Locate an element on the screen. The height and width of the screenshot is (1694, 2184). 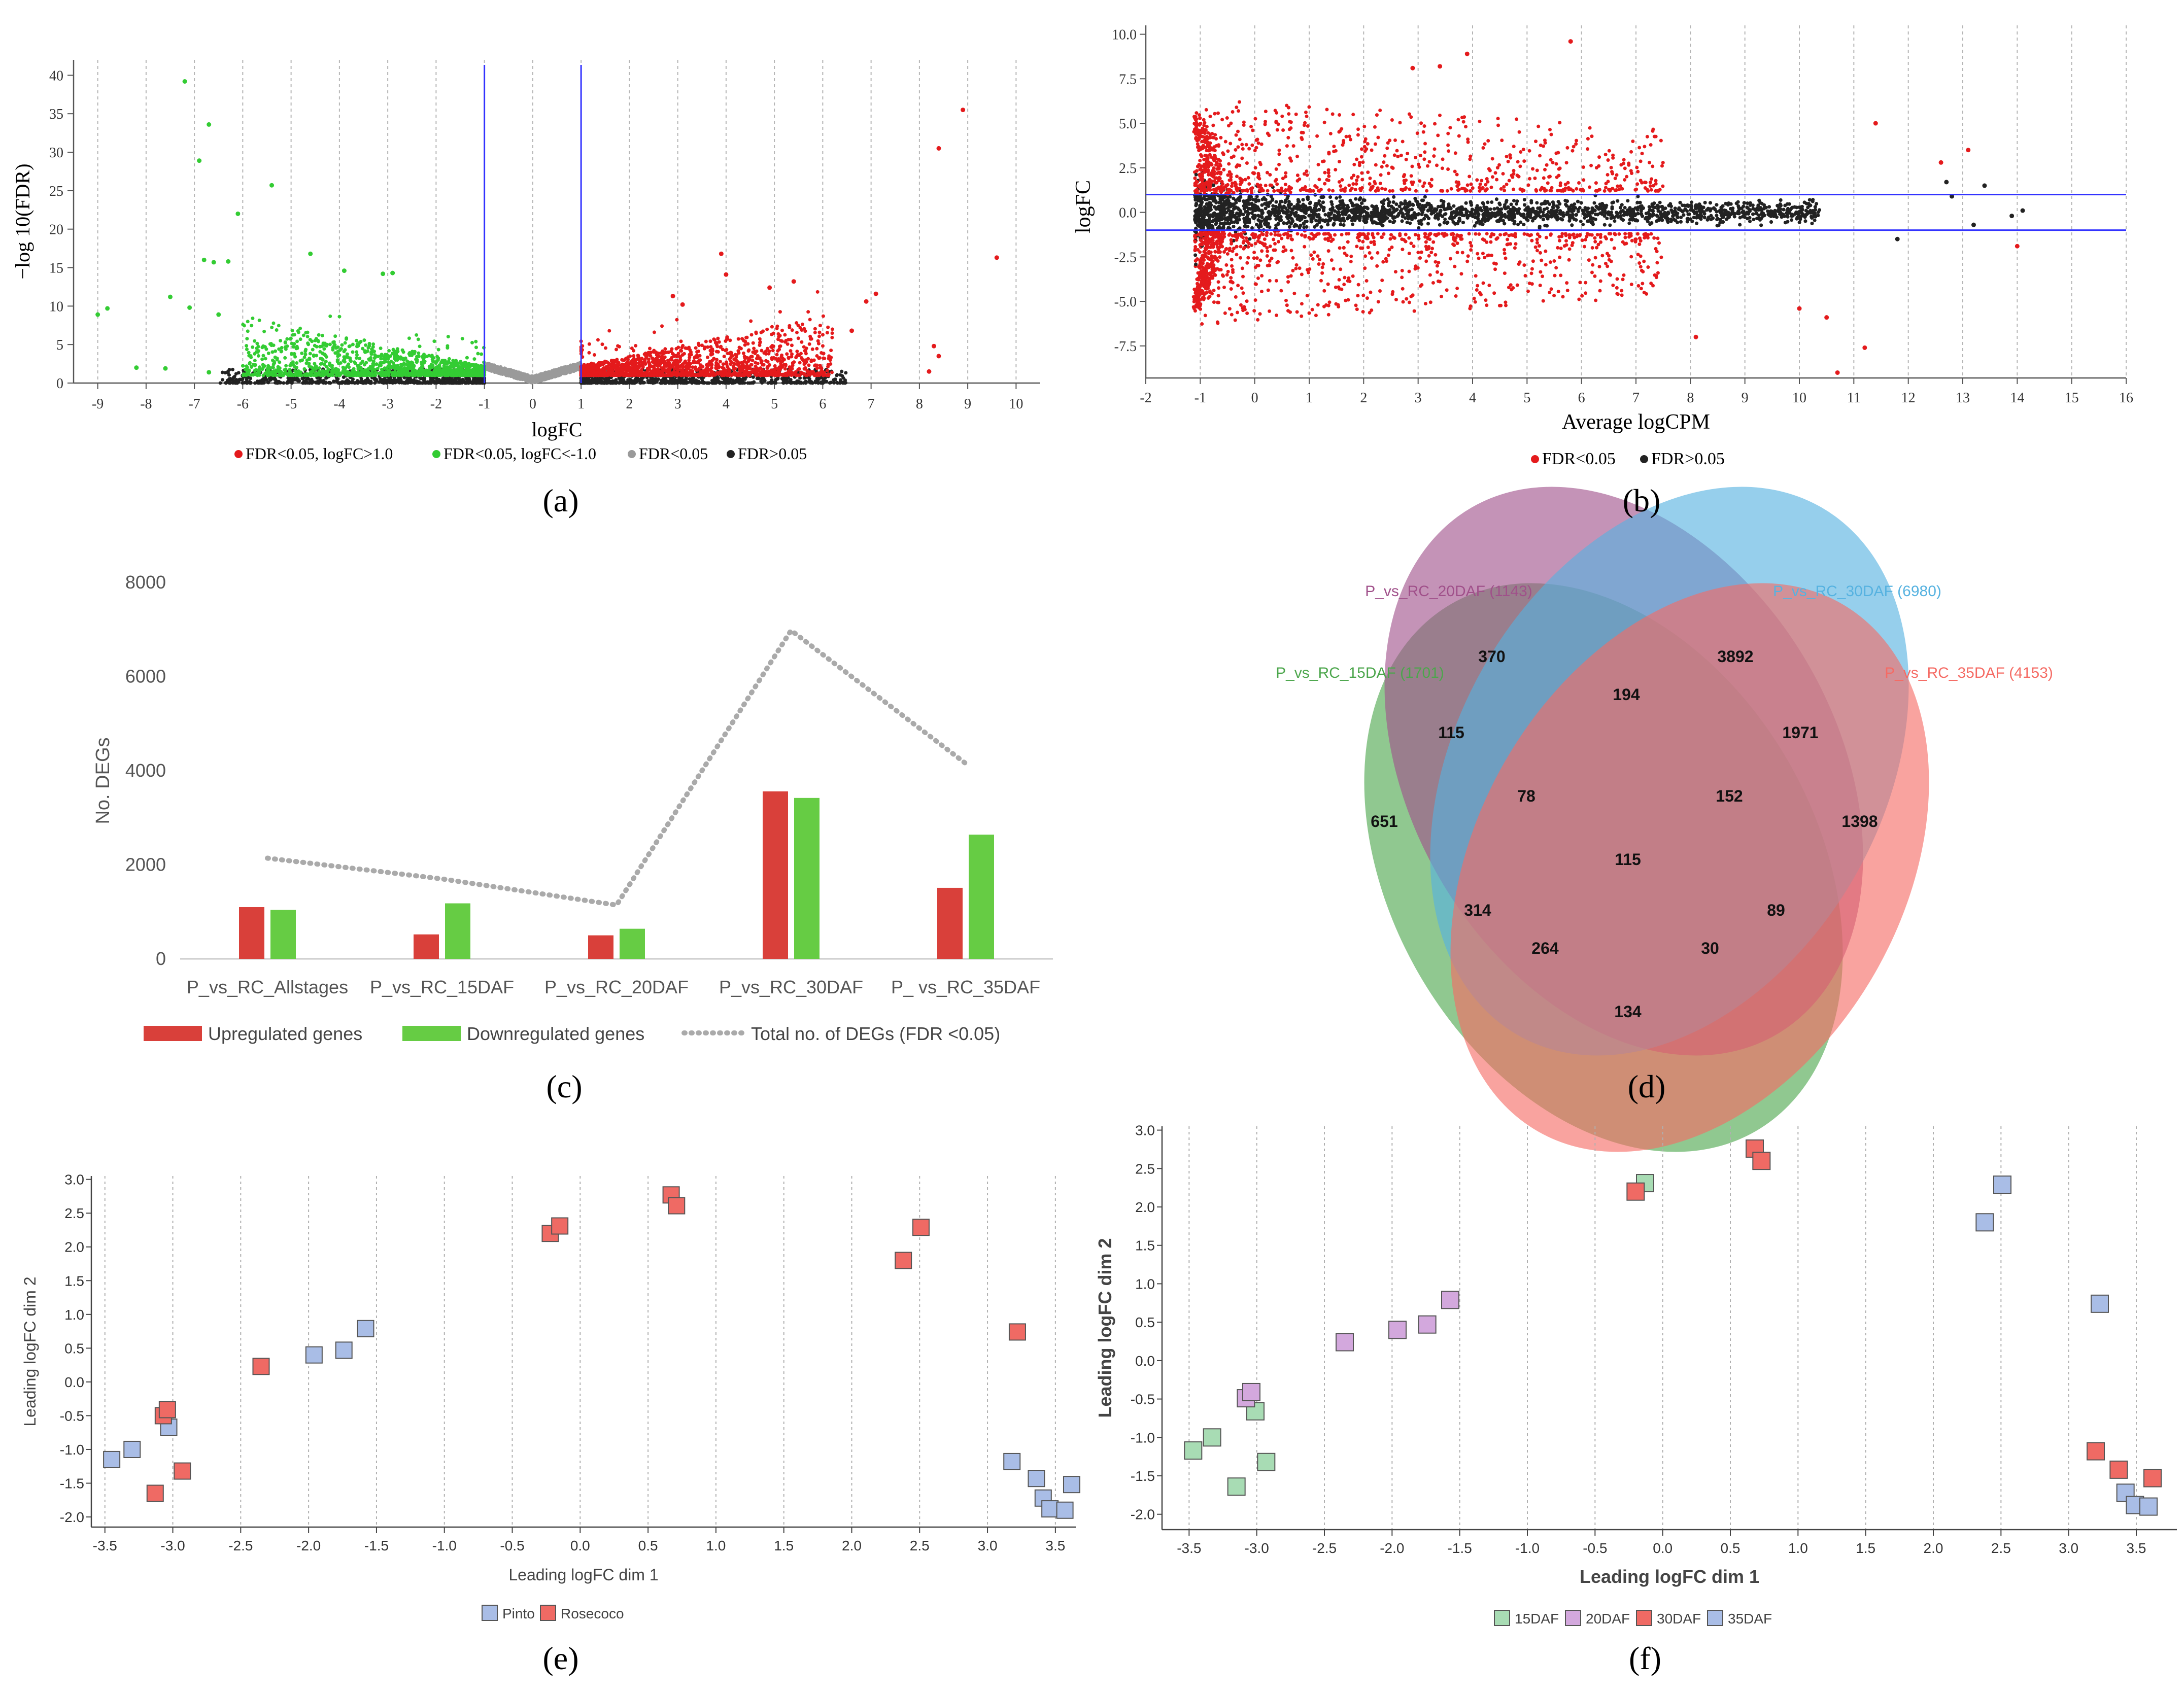
x-tick-label: 10 is located at coordinates (1016, 404).